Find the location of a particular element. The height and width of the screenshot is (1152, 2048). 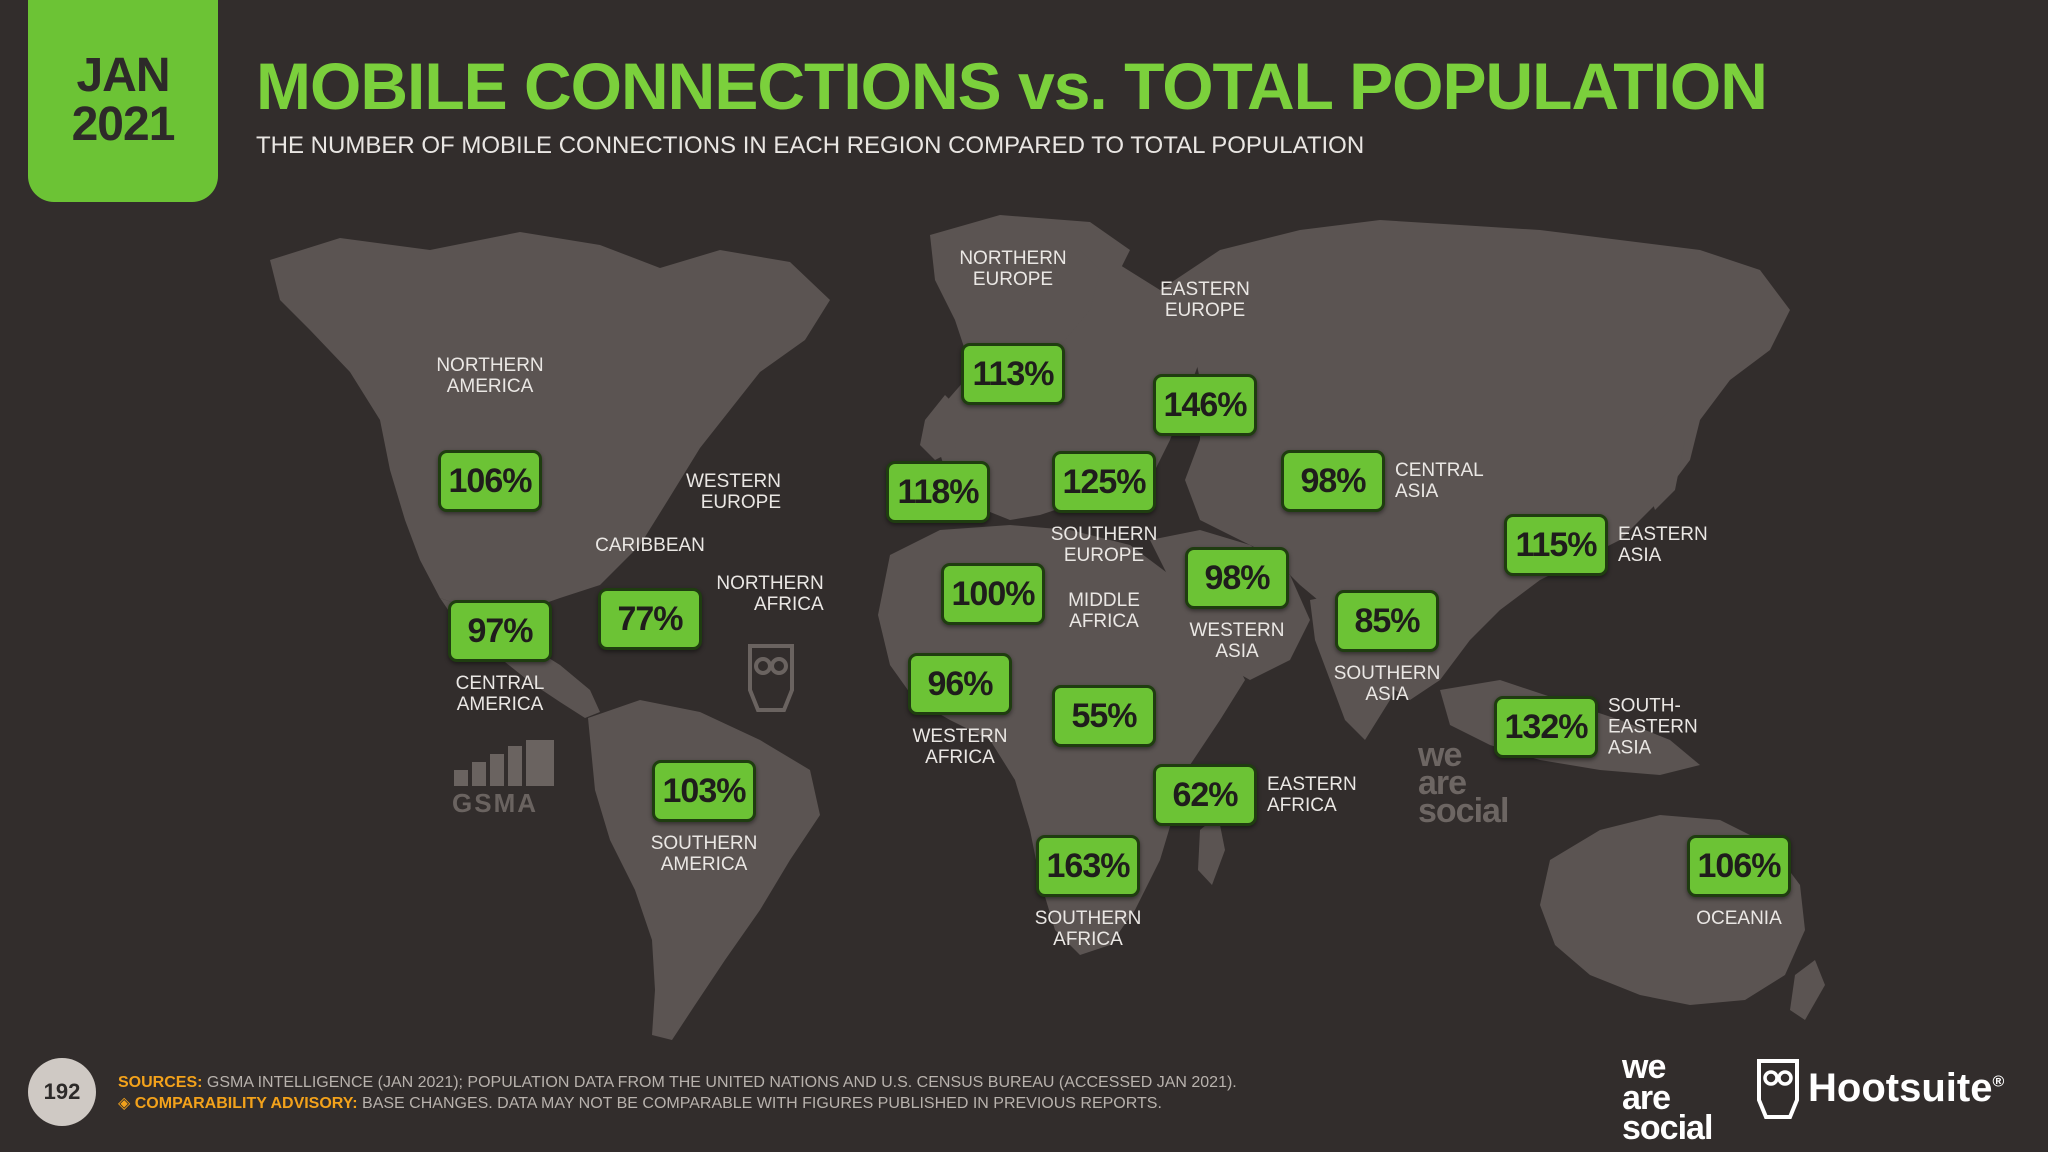

page-number: 192 is located at coordinates (62, 1092).